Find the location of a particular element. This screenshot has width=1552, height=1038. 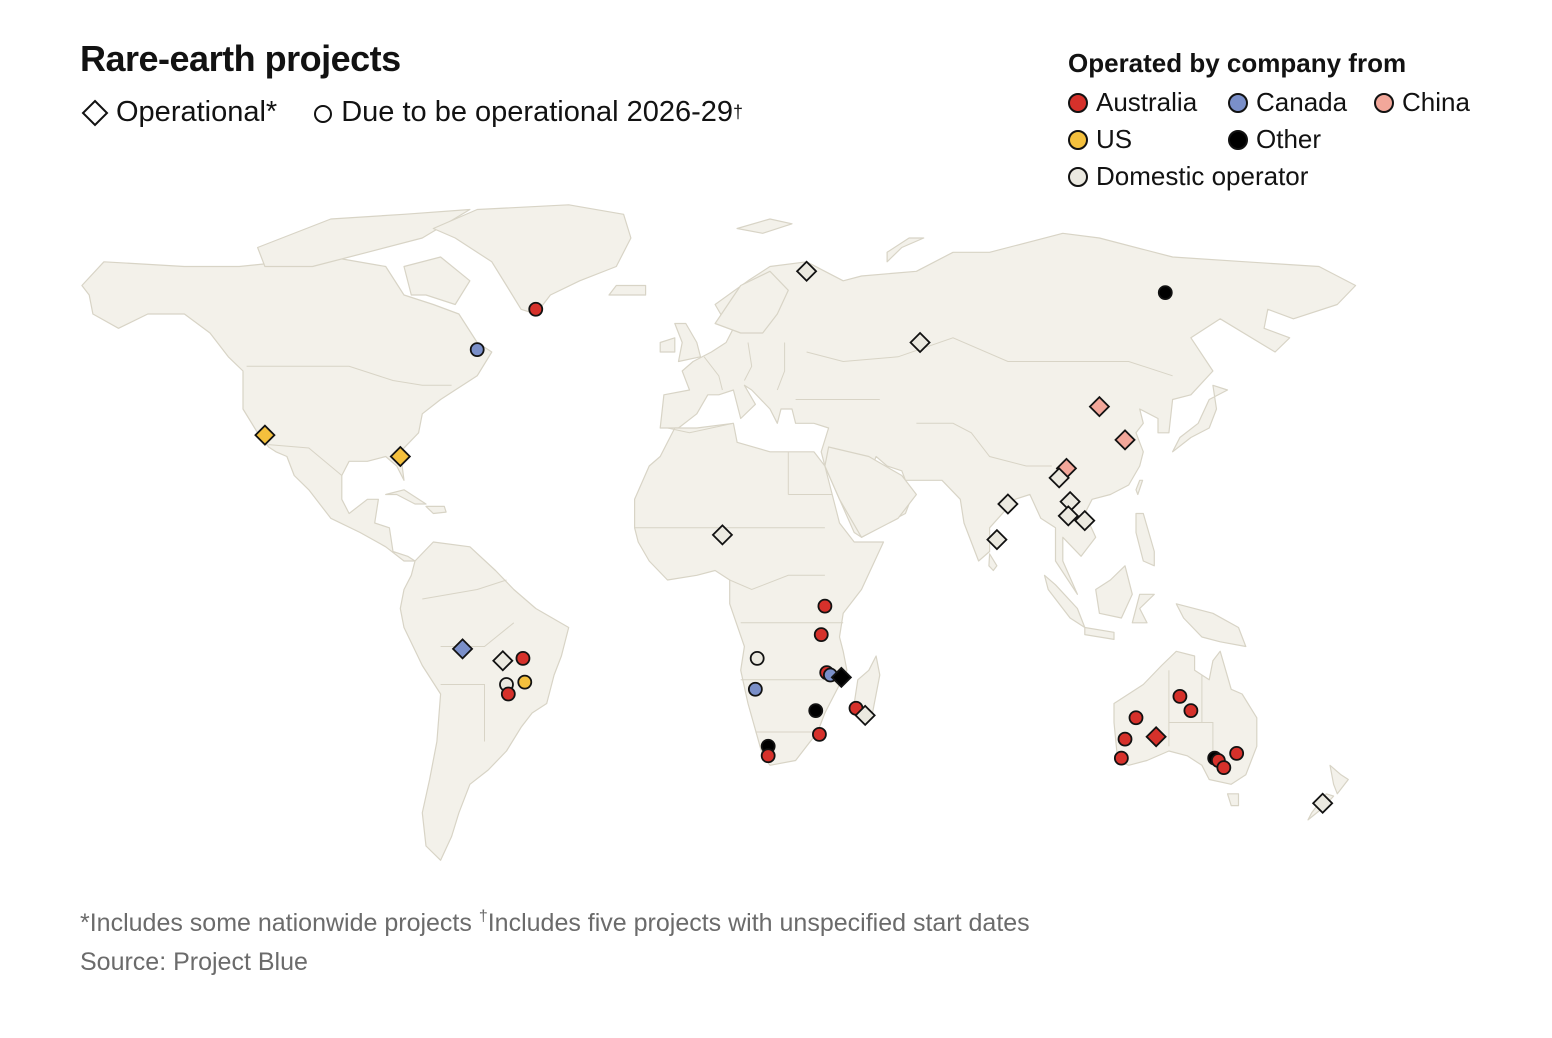

land-new-zealand-north is located at coordinates (1339, 779).